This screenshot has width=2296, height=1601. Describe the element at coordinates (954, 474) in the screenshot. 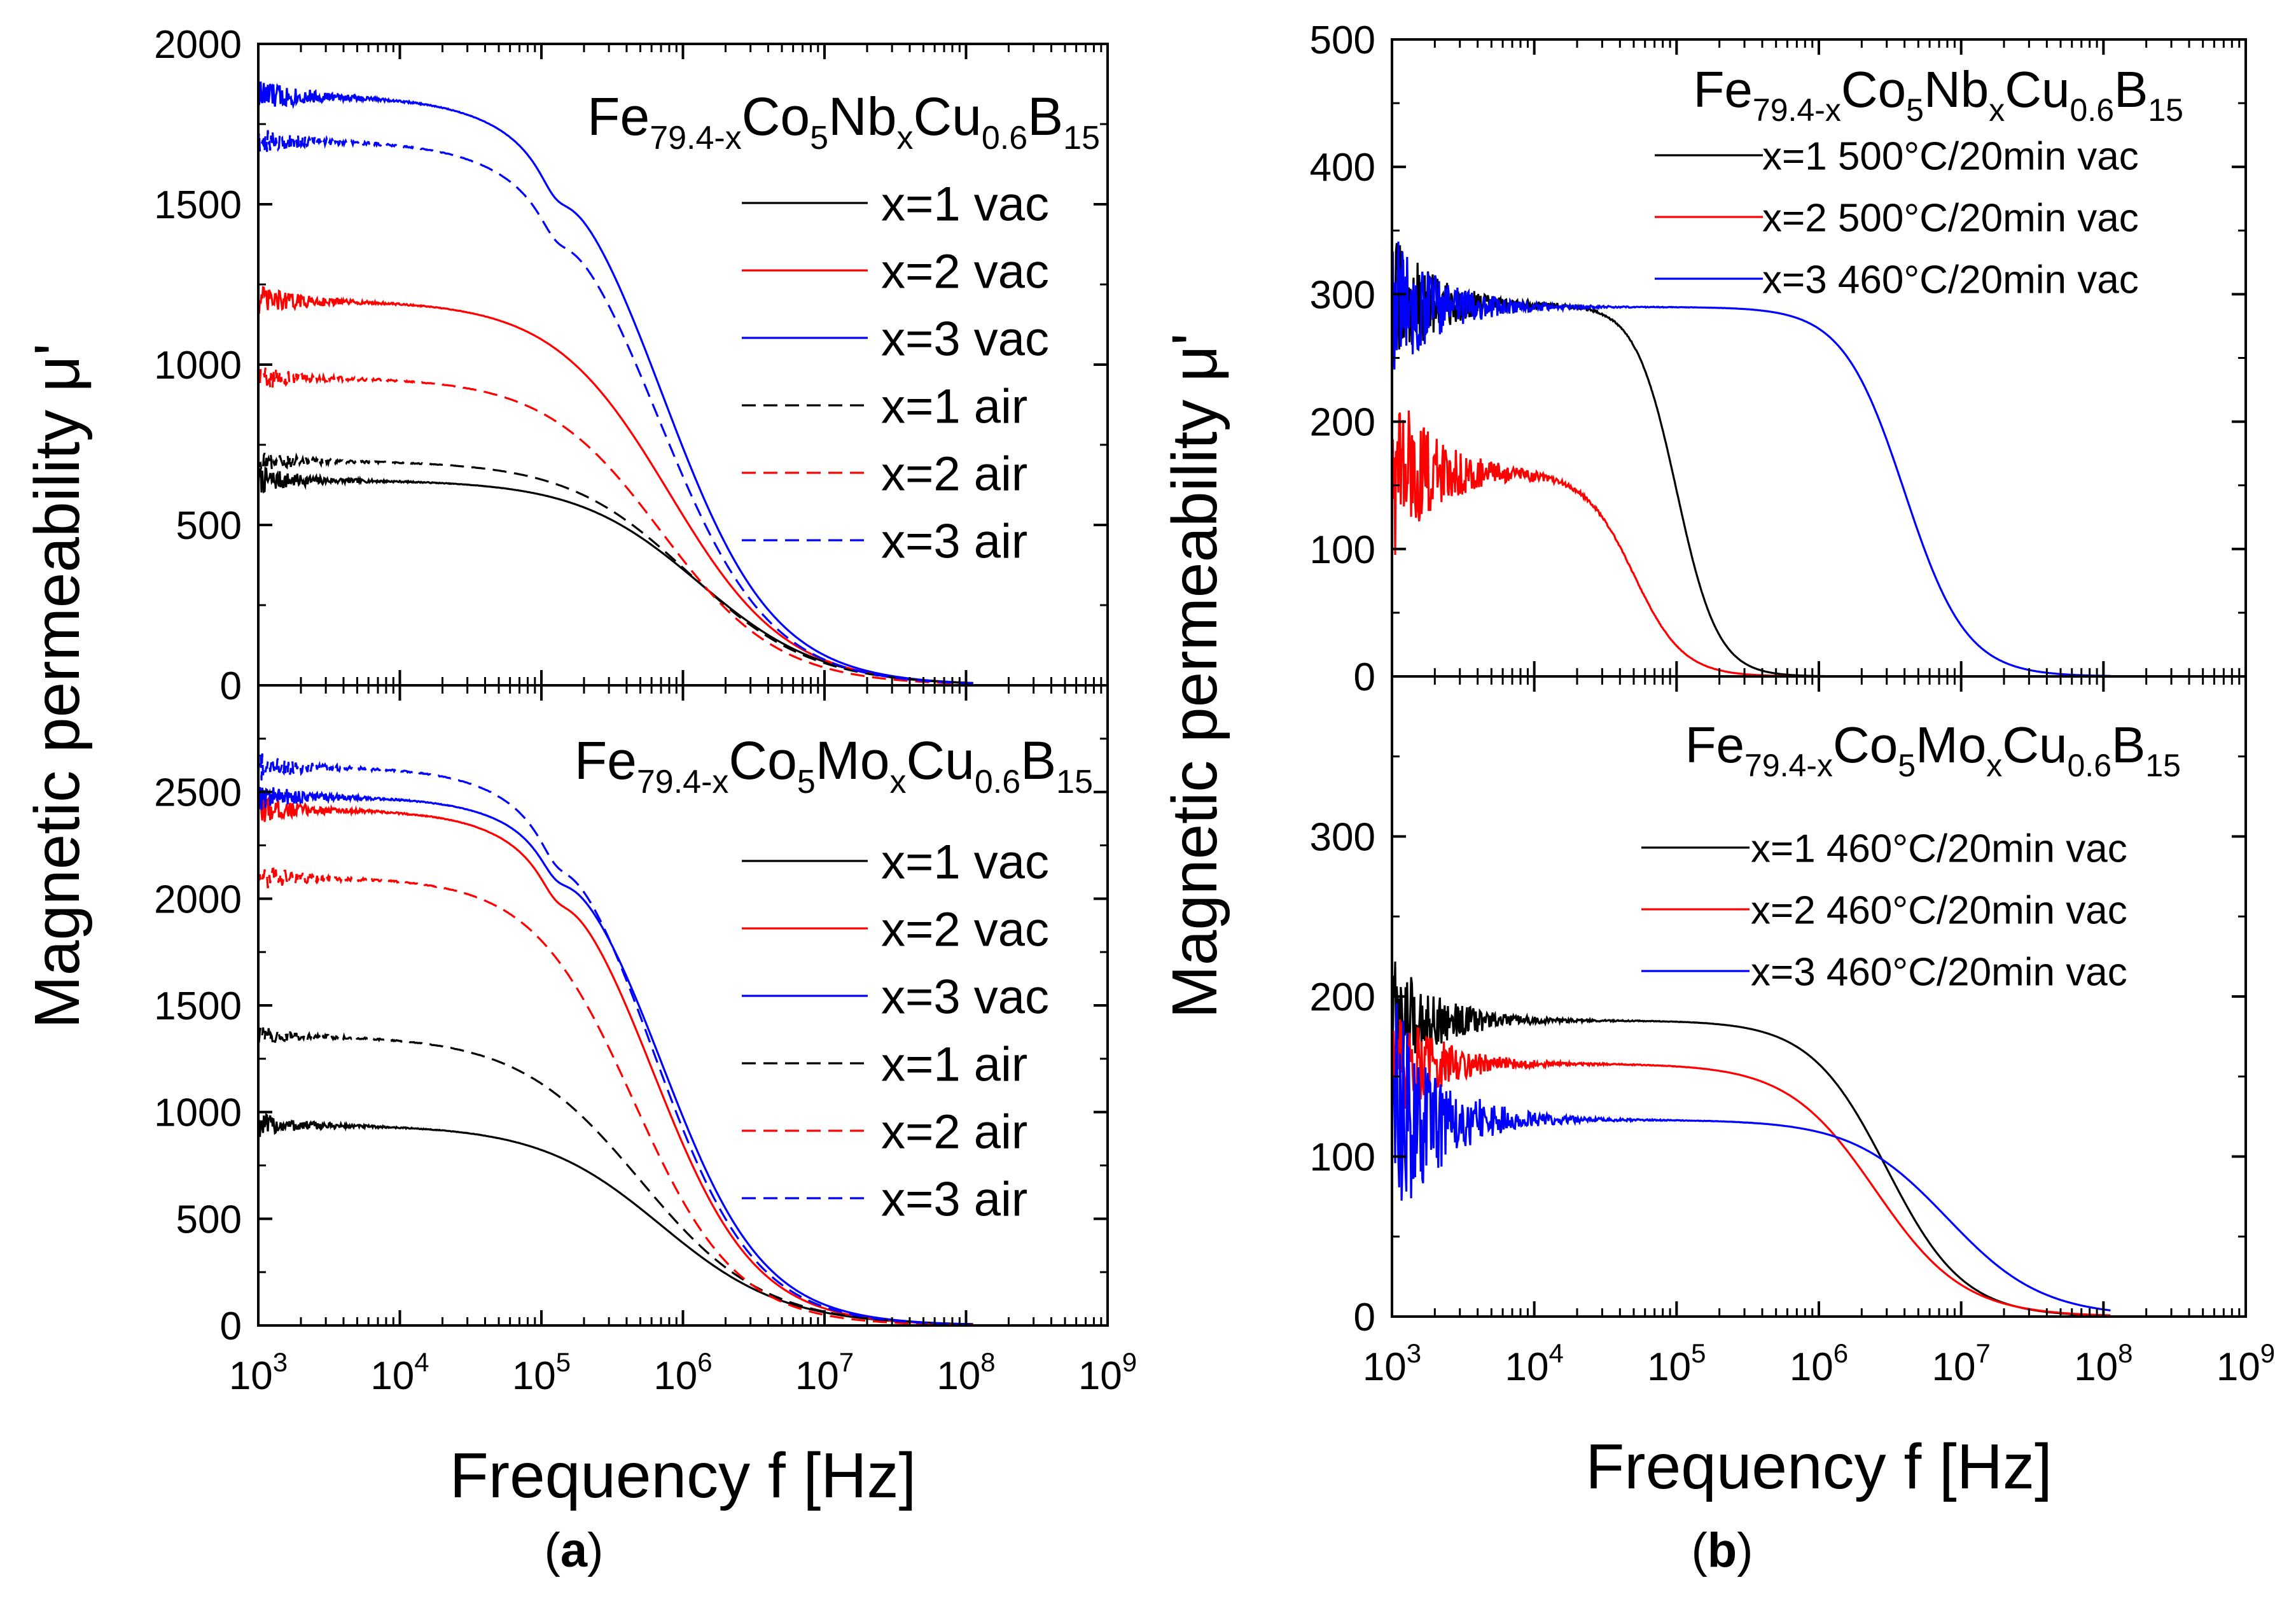

I see `legend-label-a-top-4: x=2 air` at that location.